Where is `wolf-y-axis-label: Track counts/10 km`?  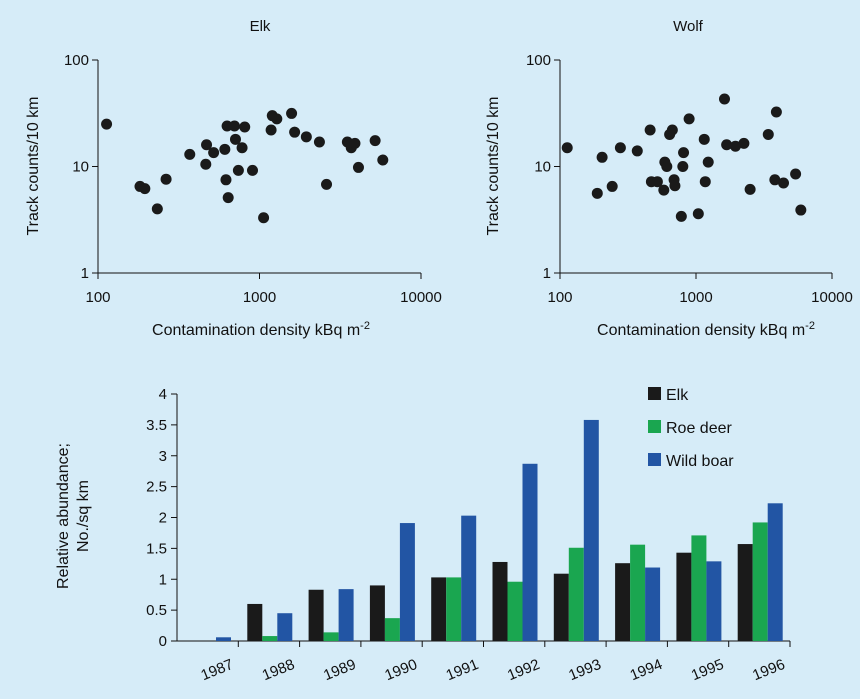 wolf-y-axis-label: Track counts/10 km is located at coordinates (493, 165).